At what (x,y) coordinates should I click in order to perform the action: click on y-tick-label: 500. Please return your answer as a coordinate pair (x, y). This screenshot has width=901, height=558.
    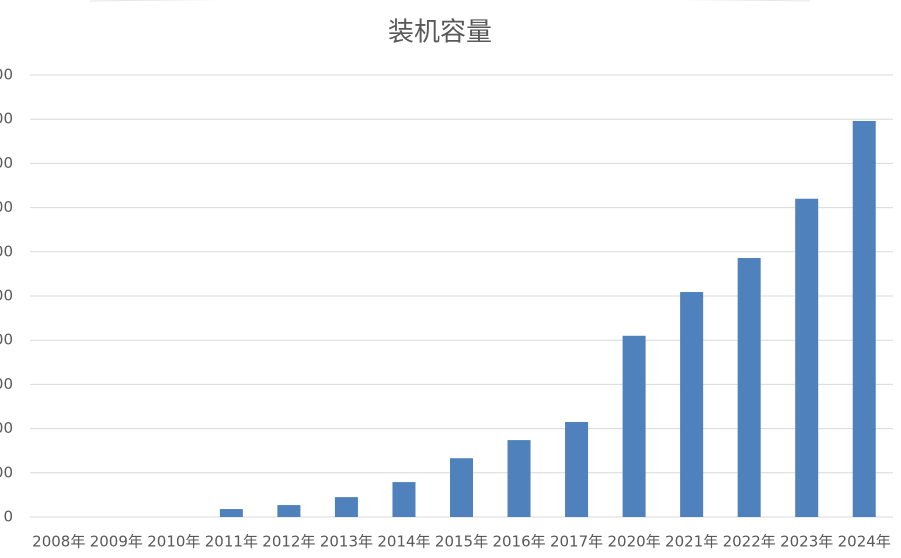
    Looking at the image, I should click on (6, 296).